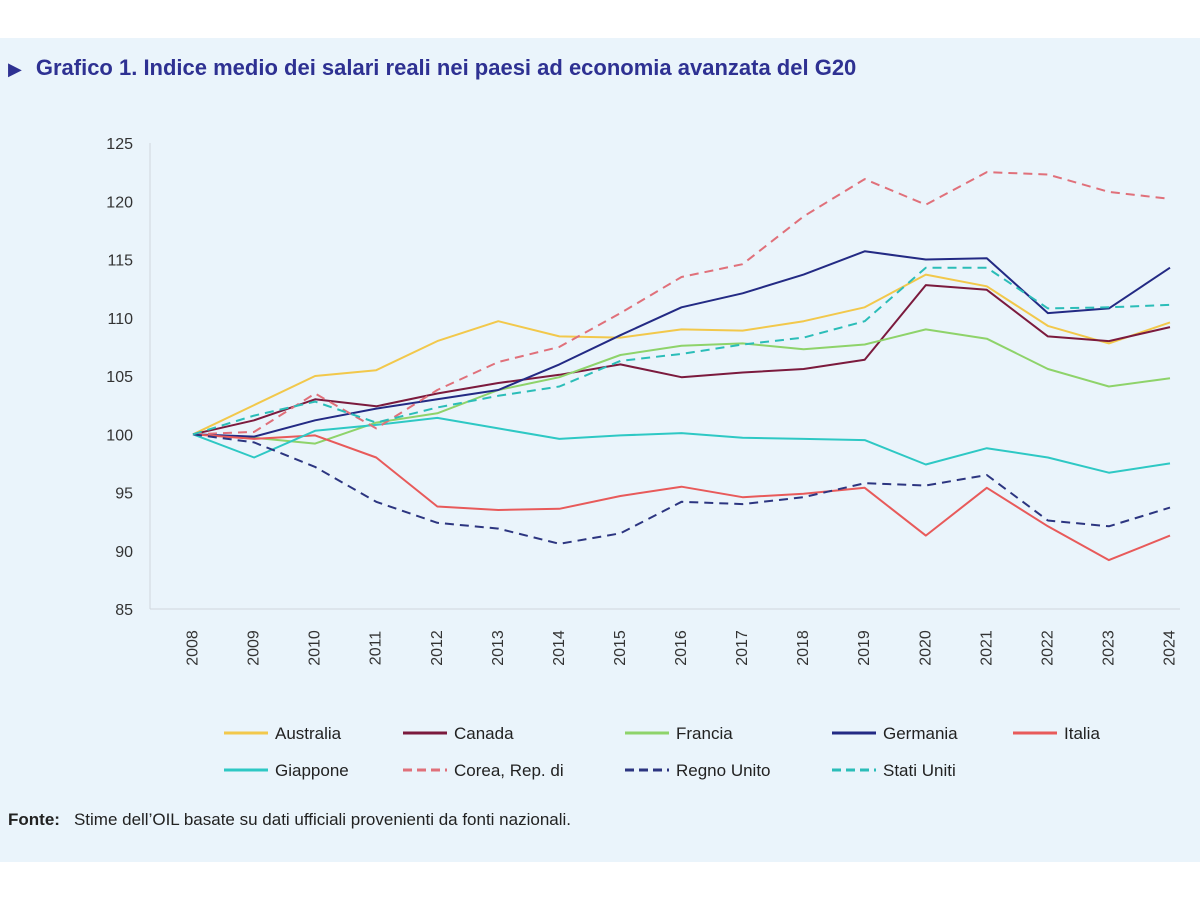 This screenshot has width=1200, height=900. I want to click on legend-label: Corea, Rep. di, so click(509, 770).